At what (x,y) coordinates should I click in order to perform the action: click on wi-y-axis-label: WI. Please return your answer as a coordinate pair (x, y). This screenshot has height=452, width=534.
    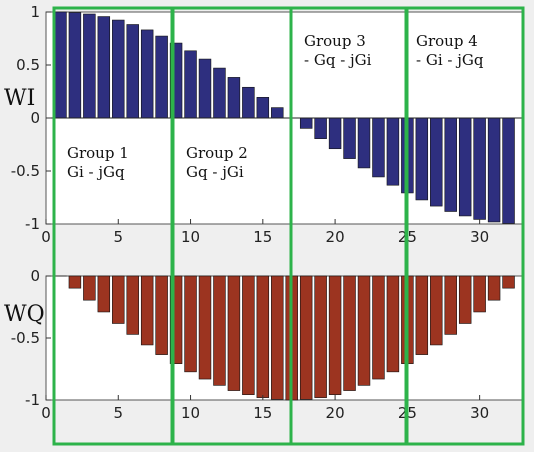
    Looking at the image, I should click on (19, 98).